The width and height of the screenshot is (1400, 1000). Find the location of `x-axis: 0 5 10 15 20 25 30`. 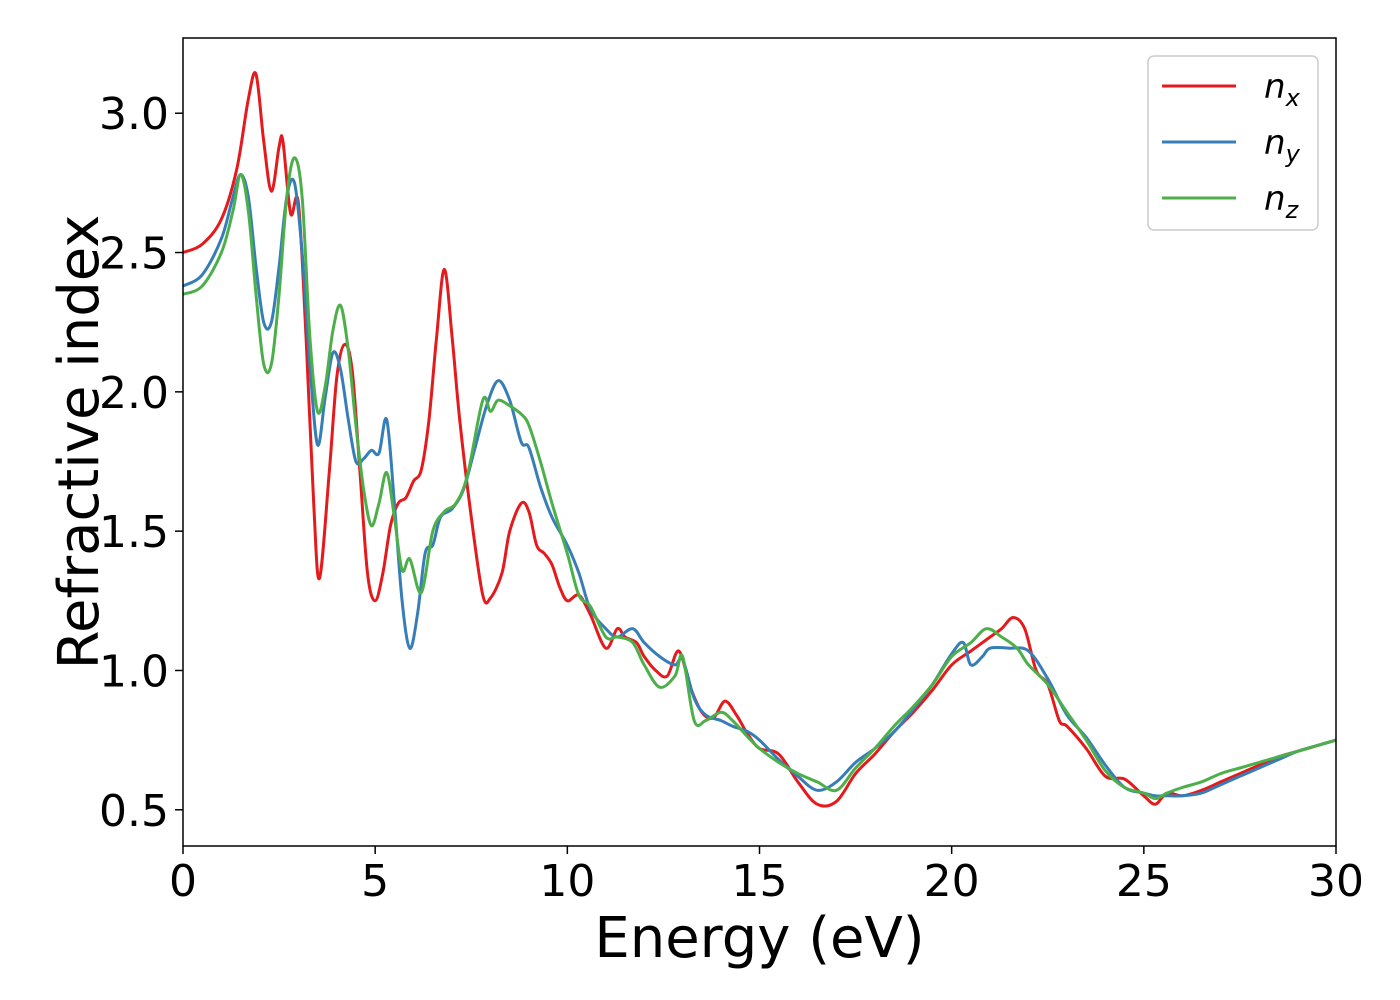

x-axis: 0 5 10 15 20 25 30 is located at coordinates (766, 876).